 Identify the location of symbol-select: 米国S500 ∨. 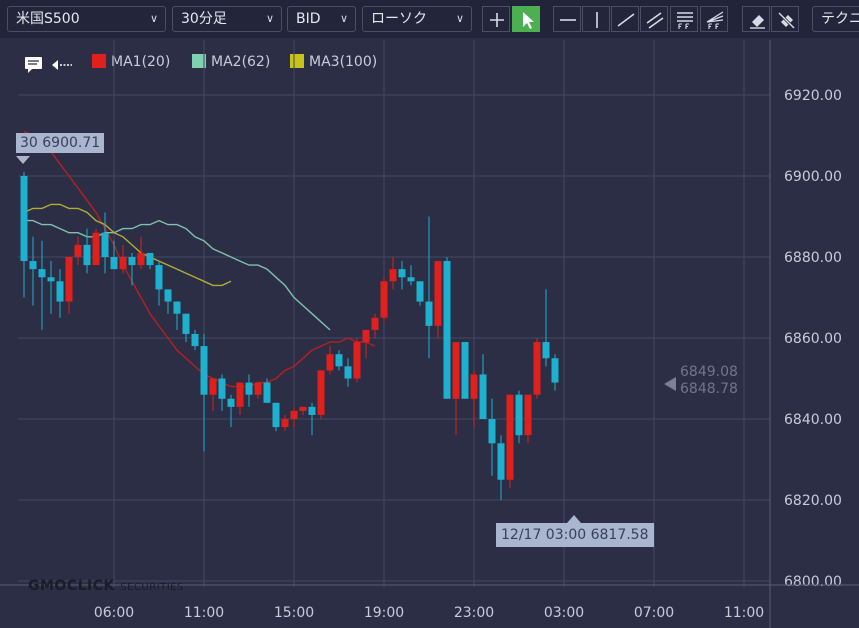
(86, 19).